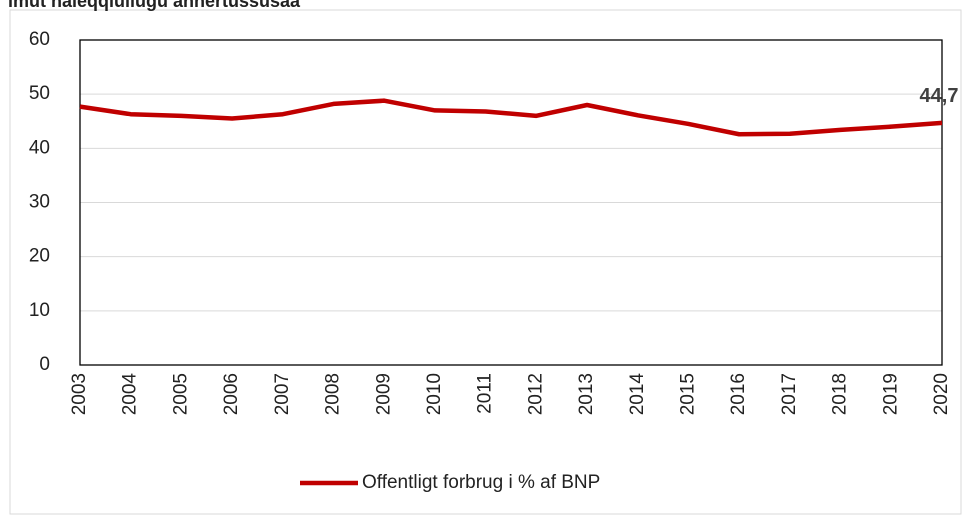 This screenshot has height=515, width=962. Describe the element at coordinates (39, 202) in the screenshot. I see `y-tick-label: 30` at that location.